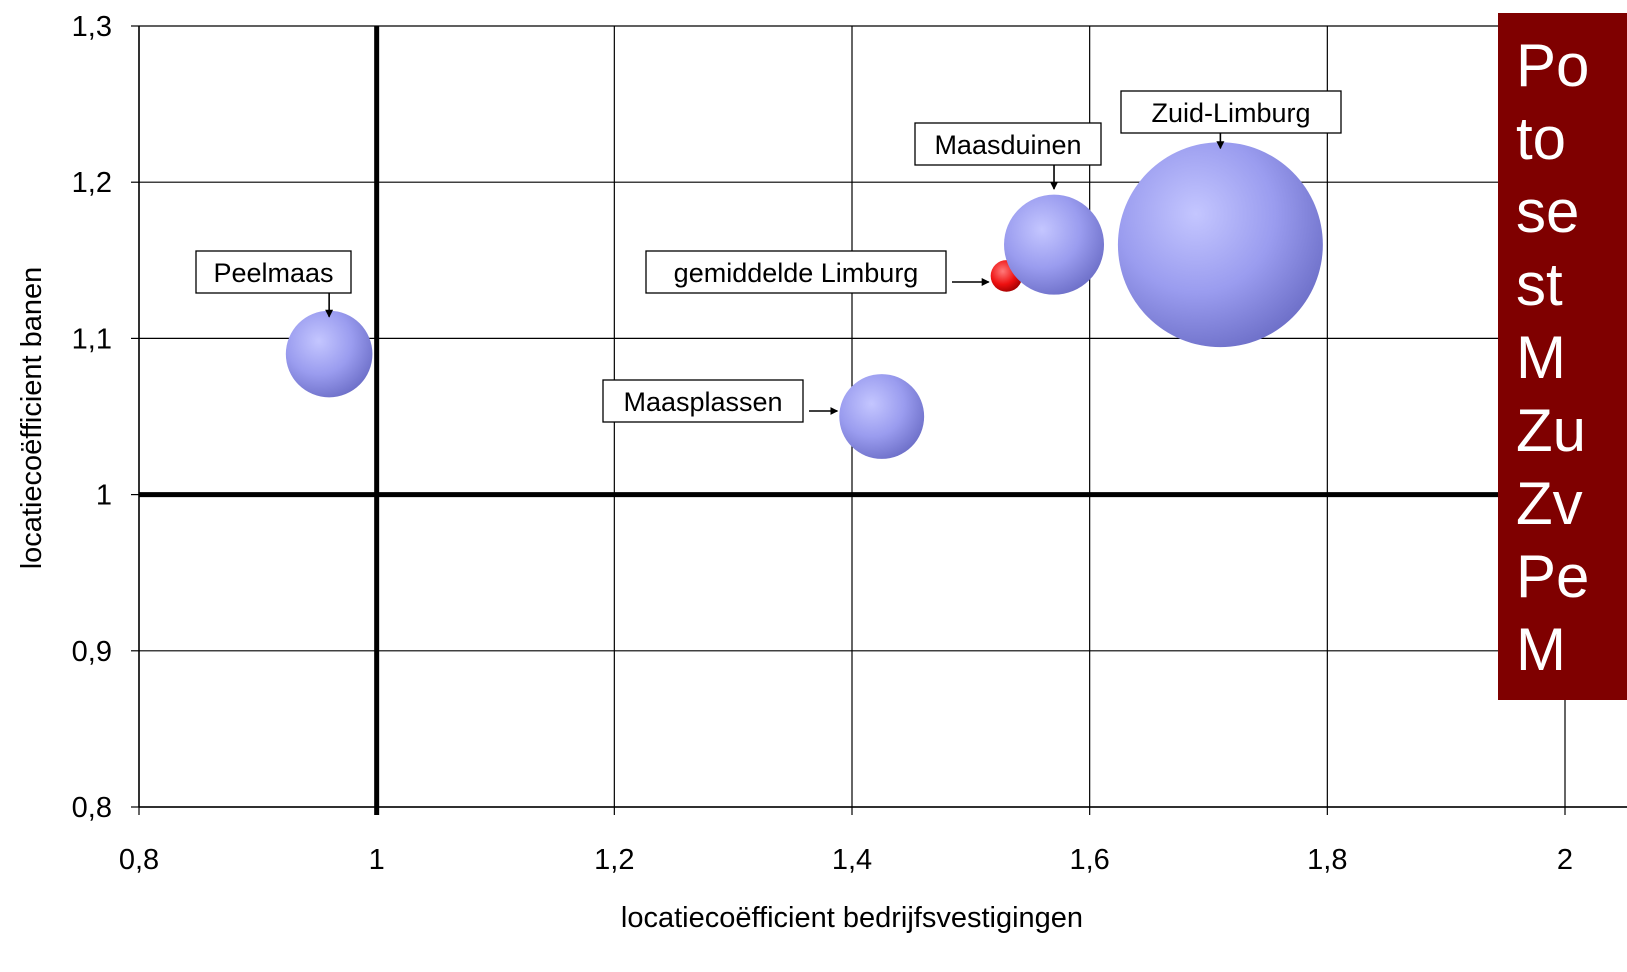 The image size is (1627, 972). I want to click on bubble-peelmaas, so click(329, 354).